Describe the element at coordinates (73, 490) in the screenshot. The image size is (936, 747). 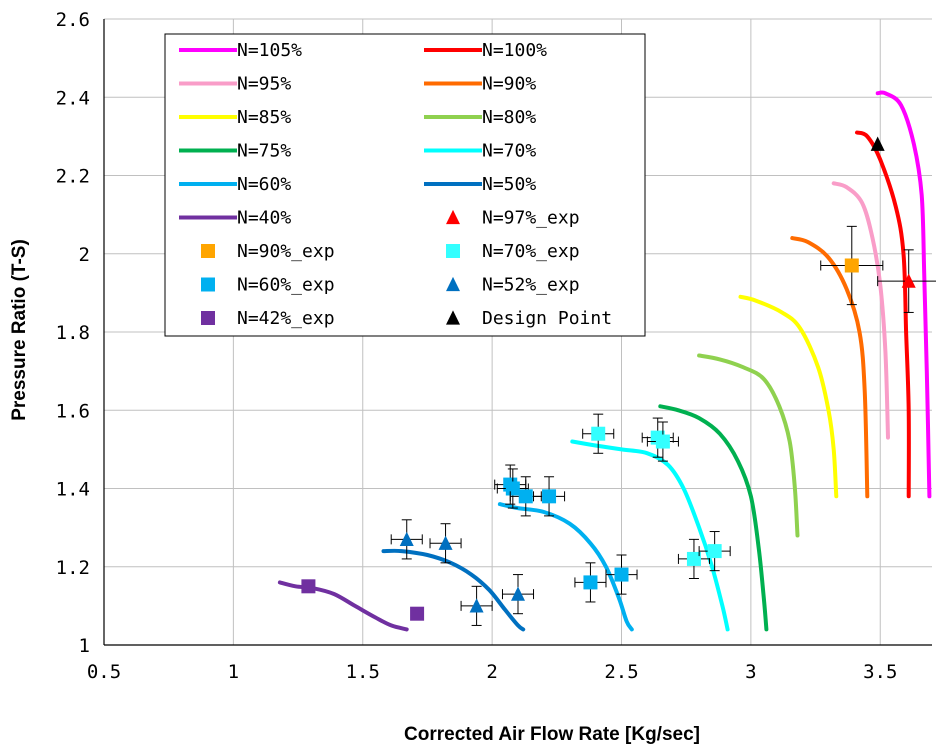
I see `y-tick-label: 1.4` at that location.